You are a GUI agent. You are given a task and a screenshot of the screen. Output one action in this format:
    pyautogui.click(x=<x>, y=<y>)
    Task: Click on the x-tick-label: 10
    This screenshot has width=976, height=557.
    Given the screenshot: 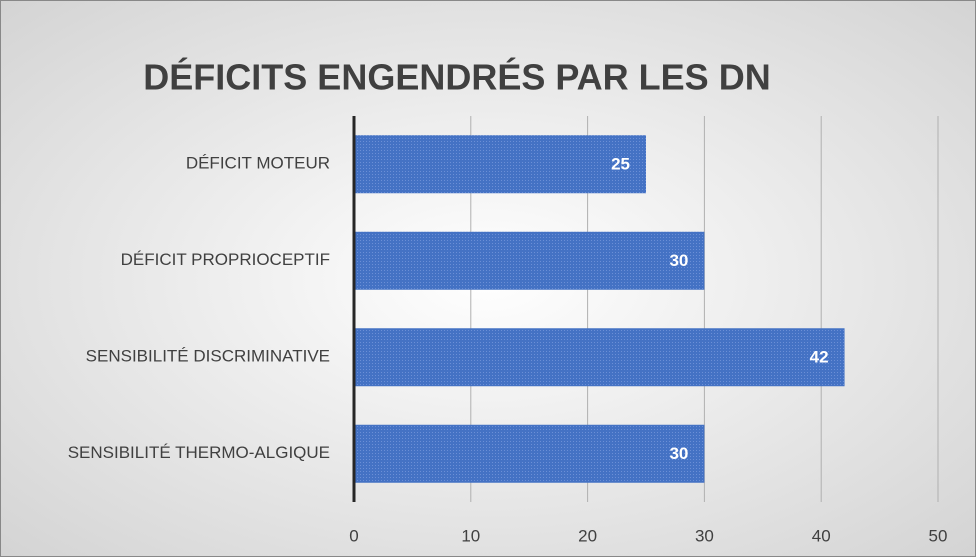 What is the action you would take?
    pyautogui.click(x=470, y=535)
    